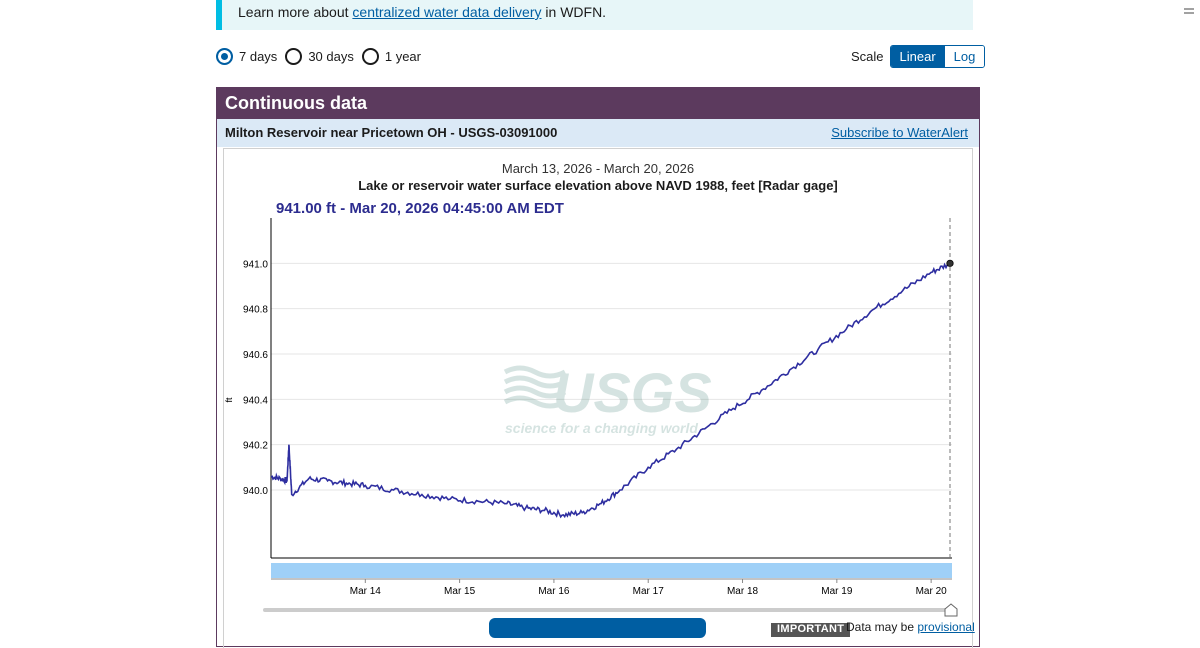  What do you see at coordinates (649, 591) in the screenshot?
I see `x-tick-label: Mar 17` at bounding box center [649, 591].